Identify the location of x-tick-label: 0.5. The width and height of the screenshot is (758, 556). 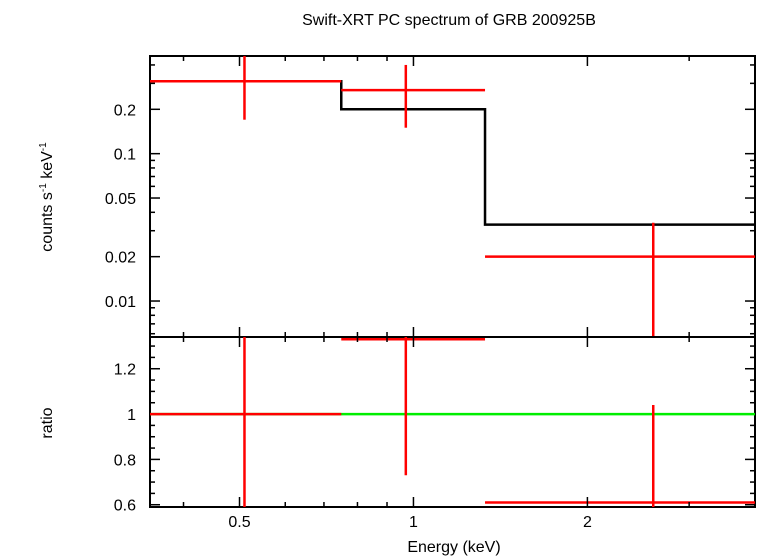
(239, 522).